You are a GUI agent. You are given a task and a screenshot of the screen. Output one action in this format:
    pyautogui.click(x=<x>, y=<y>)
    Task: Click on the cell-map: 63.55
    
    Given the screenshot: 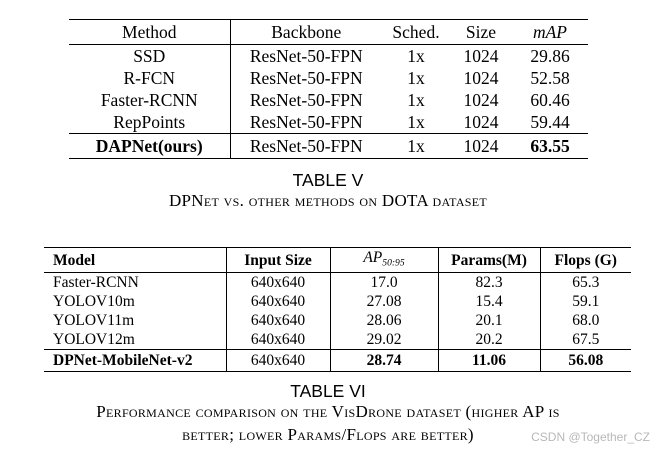 What is the action you would take?
    pyautogui.click(x=550, y=146)
    